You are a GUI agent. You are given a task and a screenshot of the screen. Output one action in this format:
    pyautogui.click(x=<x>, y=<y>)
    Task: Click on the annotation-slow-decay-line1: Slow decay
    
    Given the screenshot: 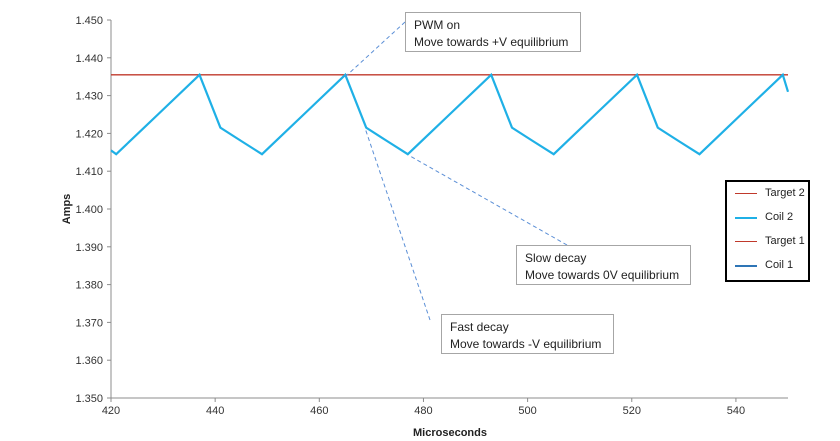 What is the action you would take?
    pyautogui.click(x=556, y=258)
    